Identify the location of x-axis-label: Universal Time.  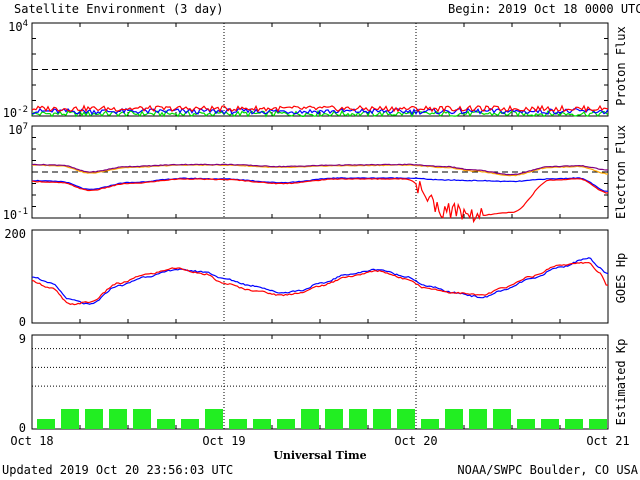
(319, 455).